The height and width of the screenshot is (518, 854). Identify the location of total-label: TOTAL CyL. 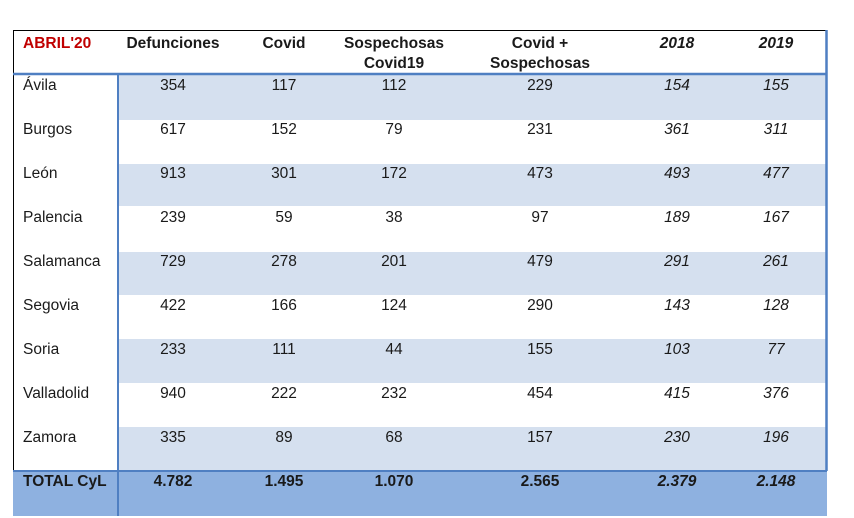
(65, 481).